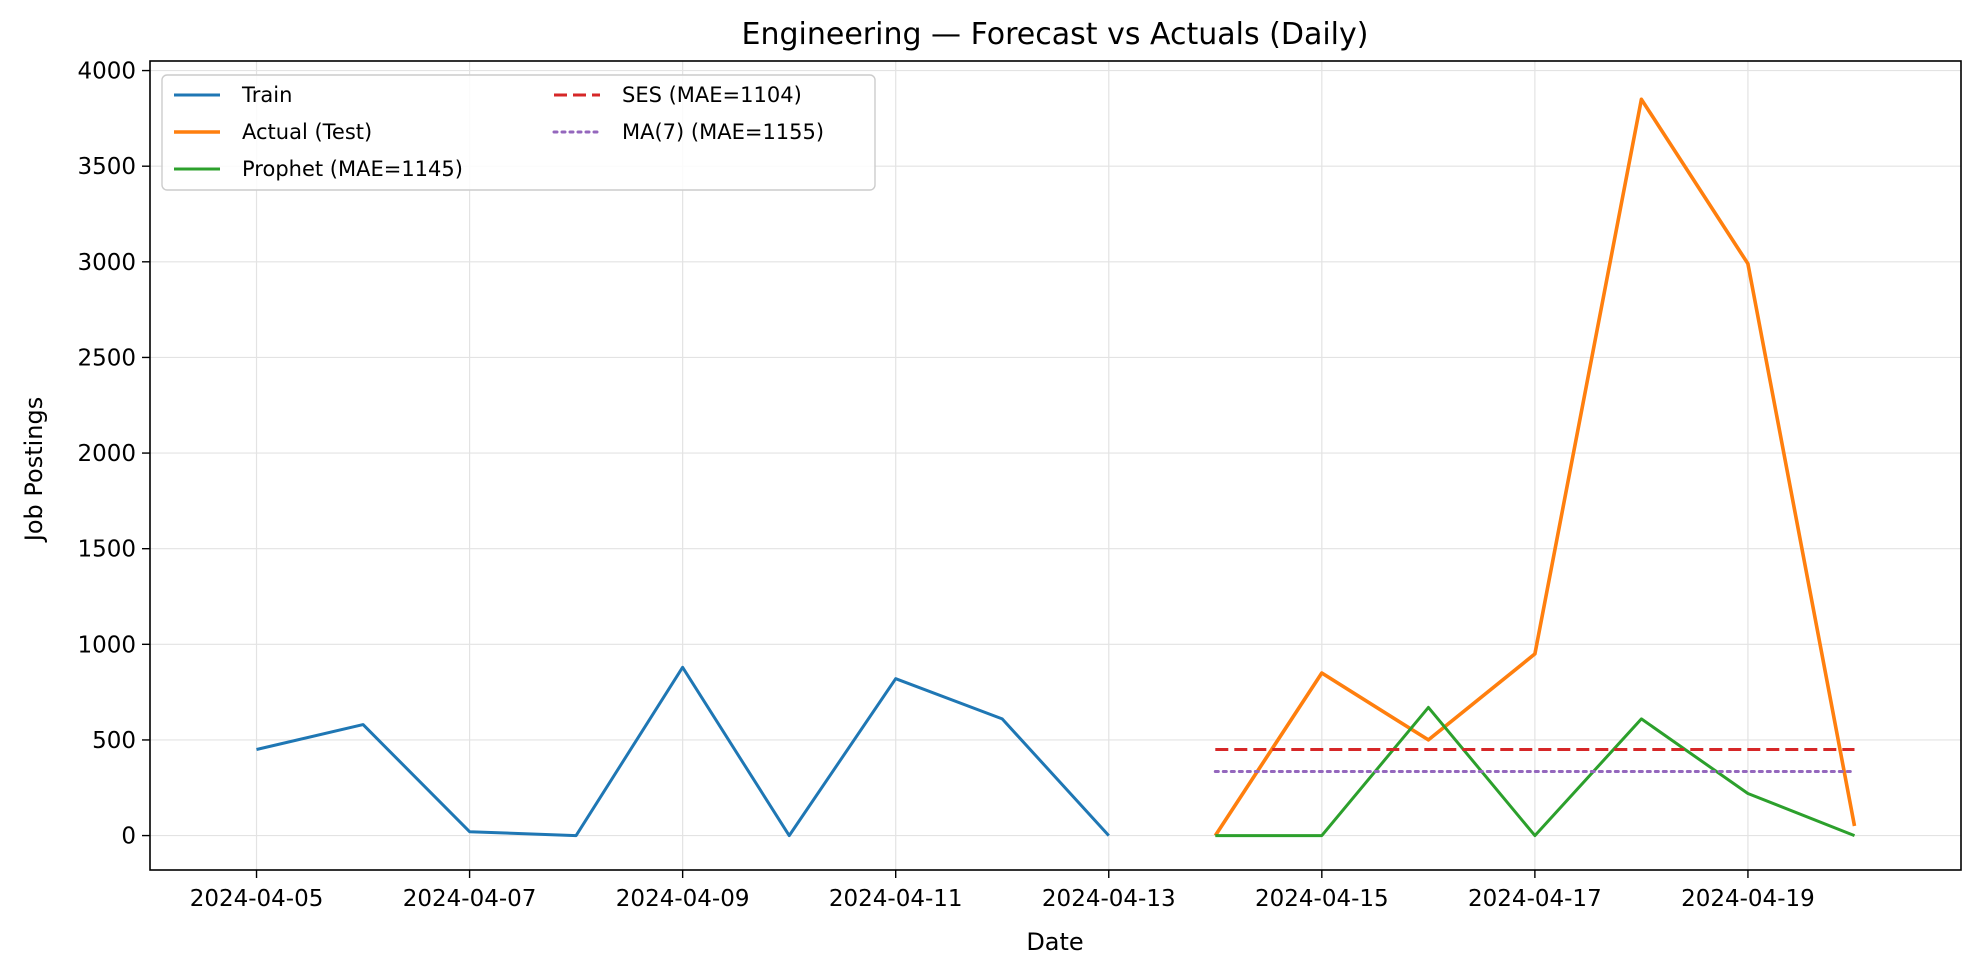  What do you see at coordinates (1535, 899) in the screenshot?
I see `x-tick-label: 2024-04-17` at bounding box center [1535, 899].